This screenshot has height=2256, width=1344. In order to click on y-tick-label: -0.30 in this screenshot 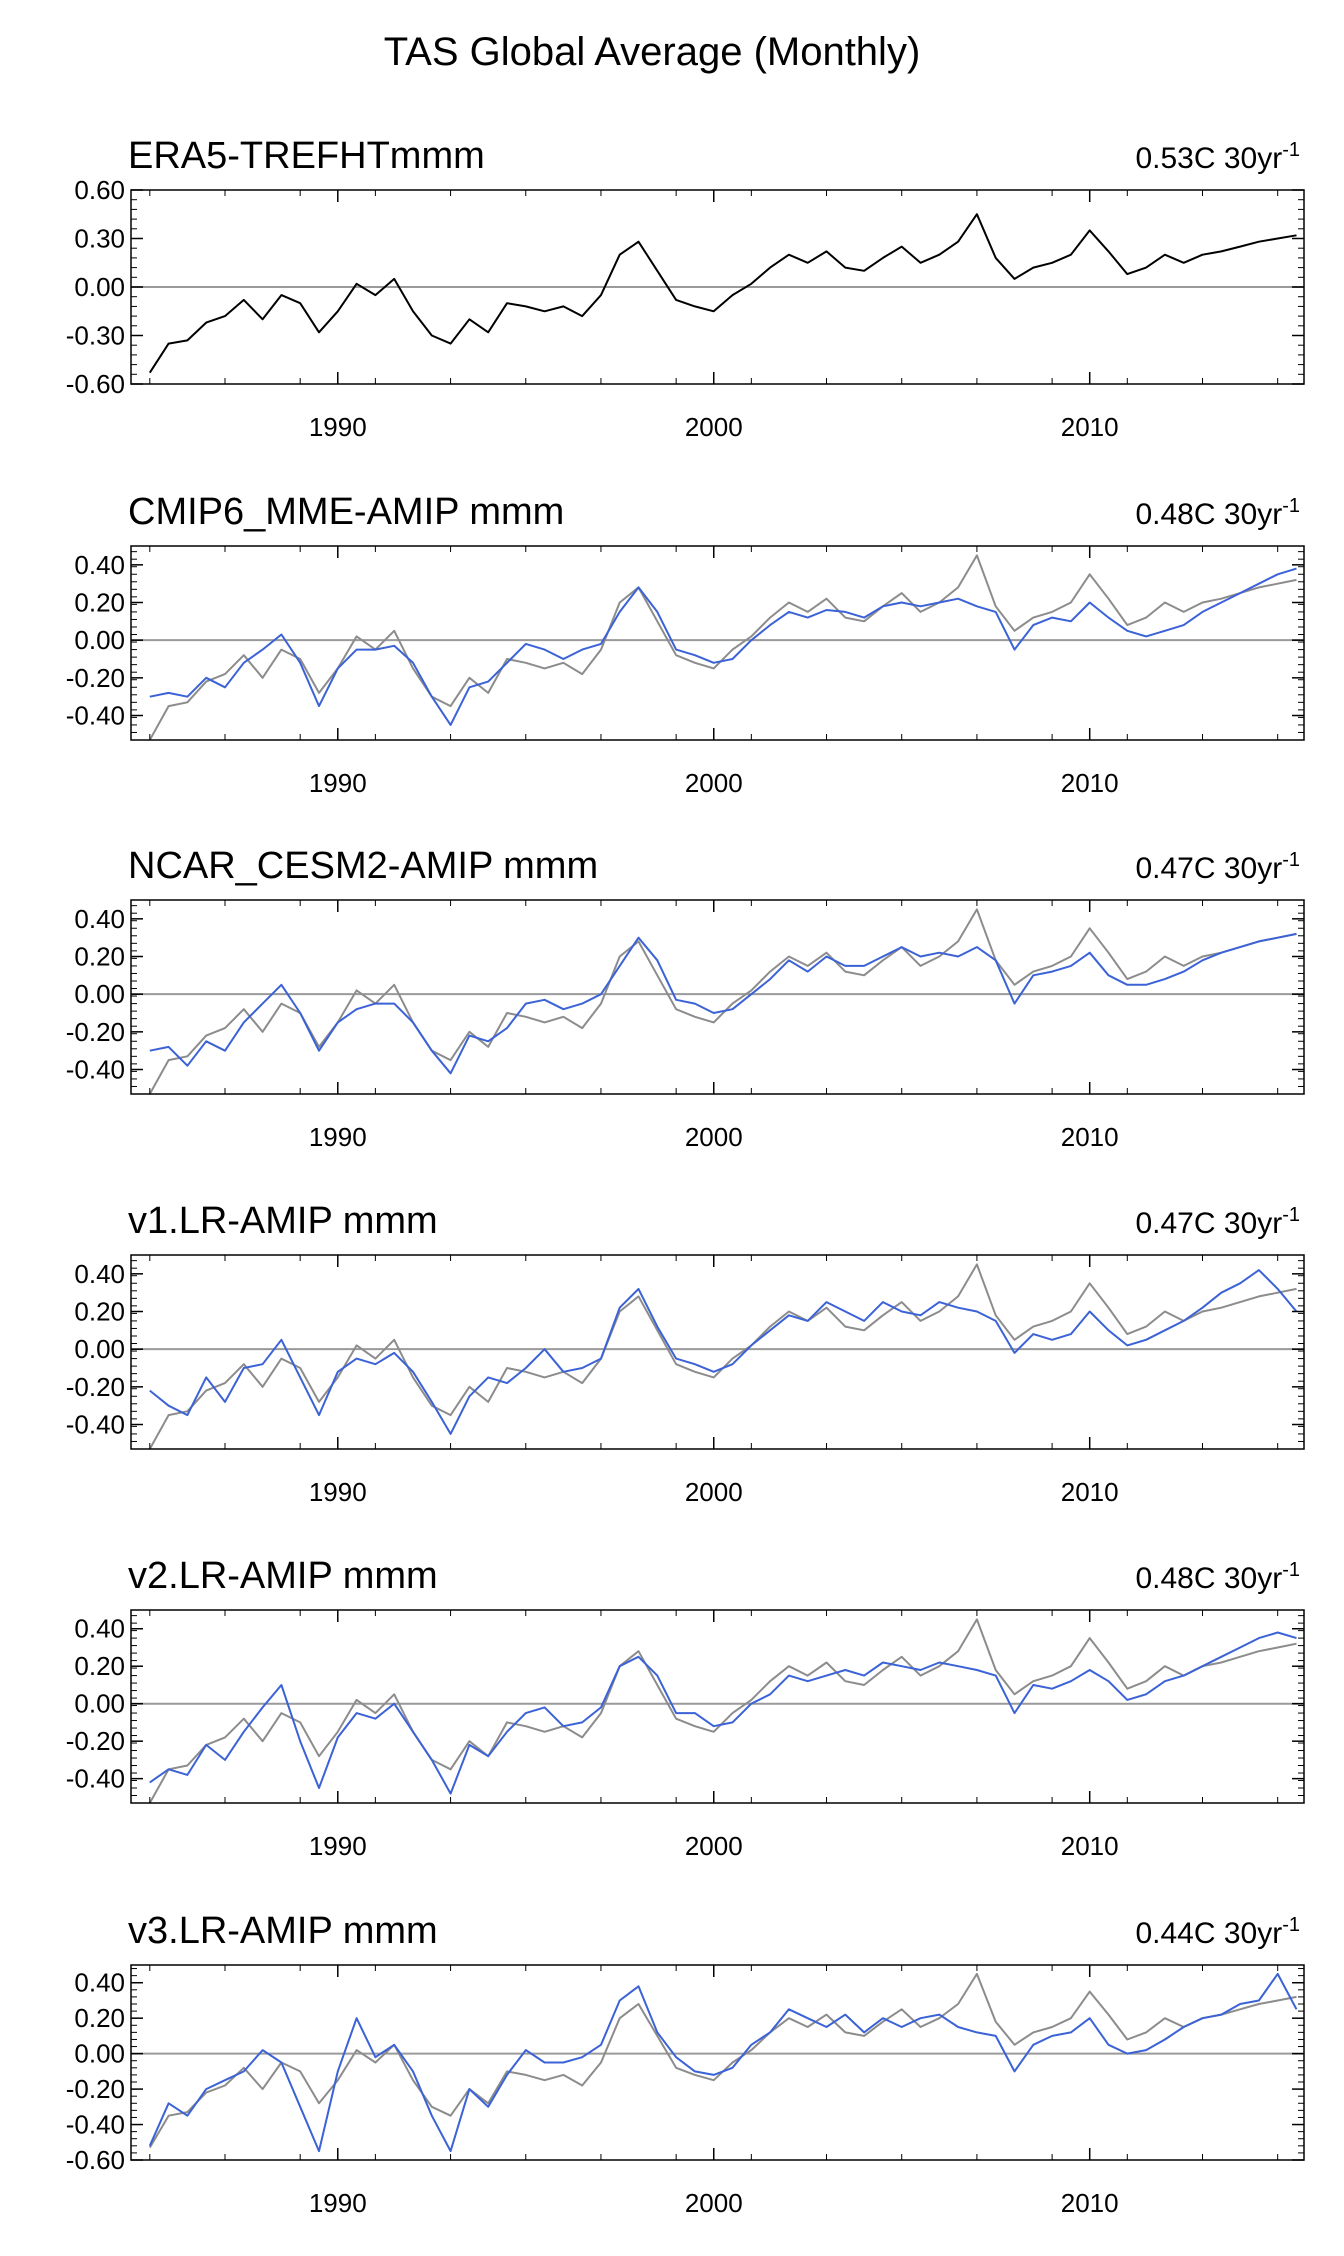, I will do `click(95, 336)`.